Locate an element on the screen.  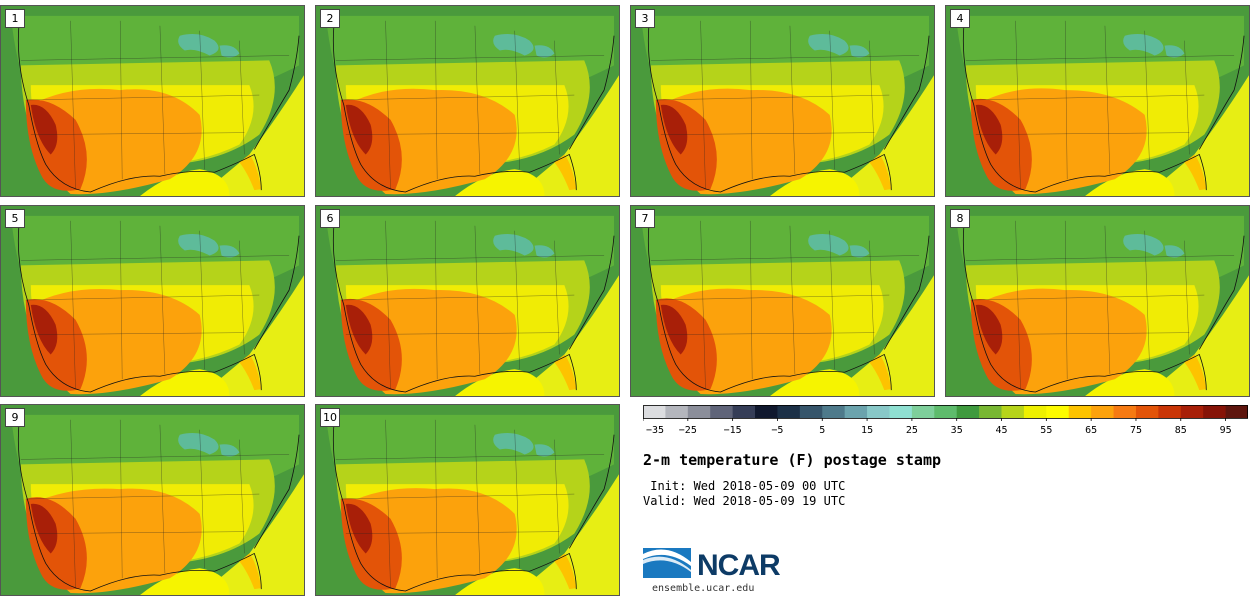
colorbar-tick-label: −35 is located at coordinates (655, 430).